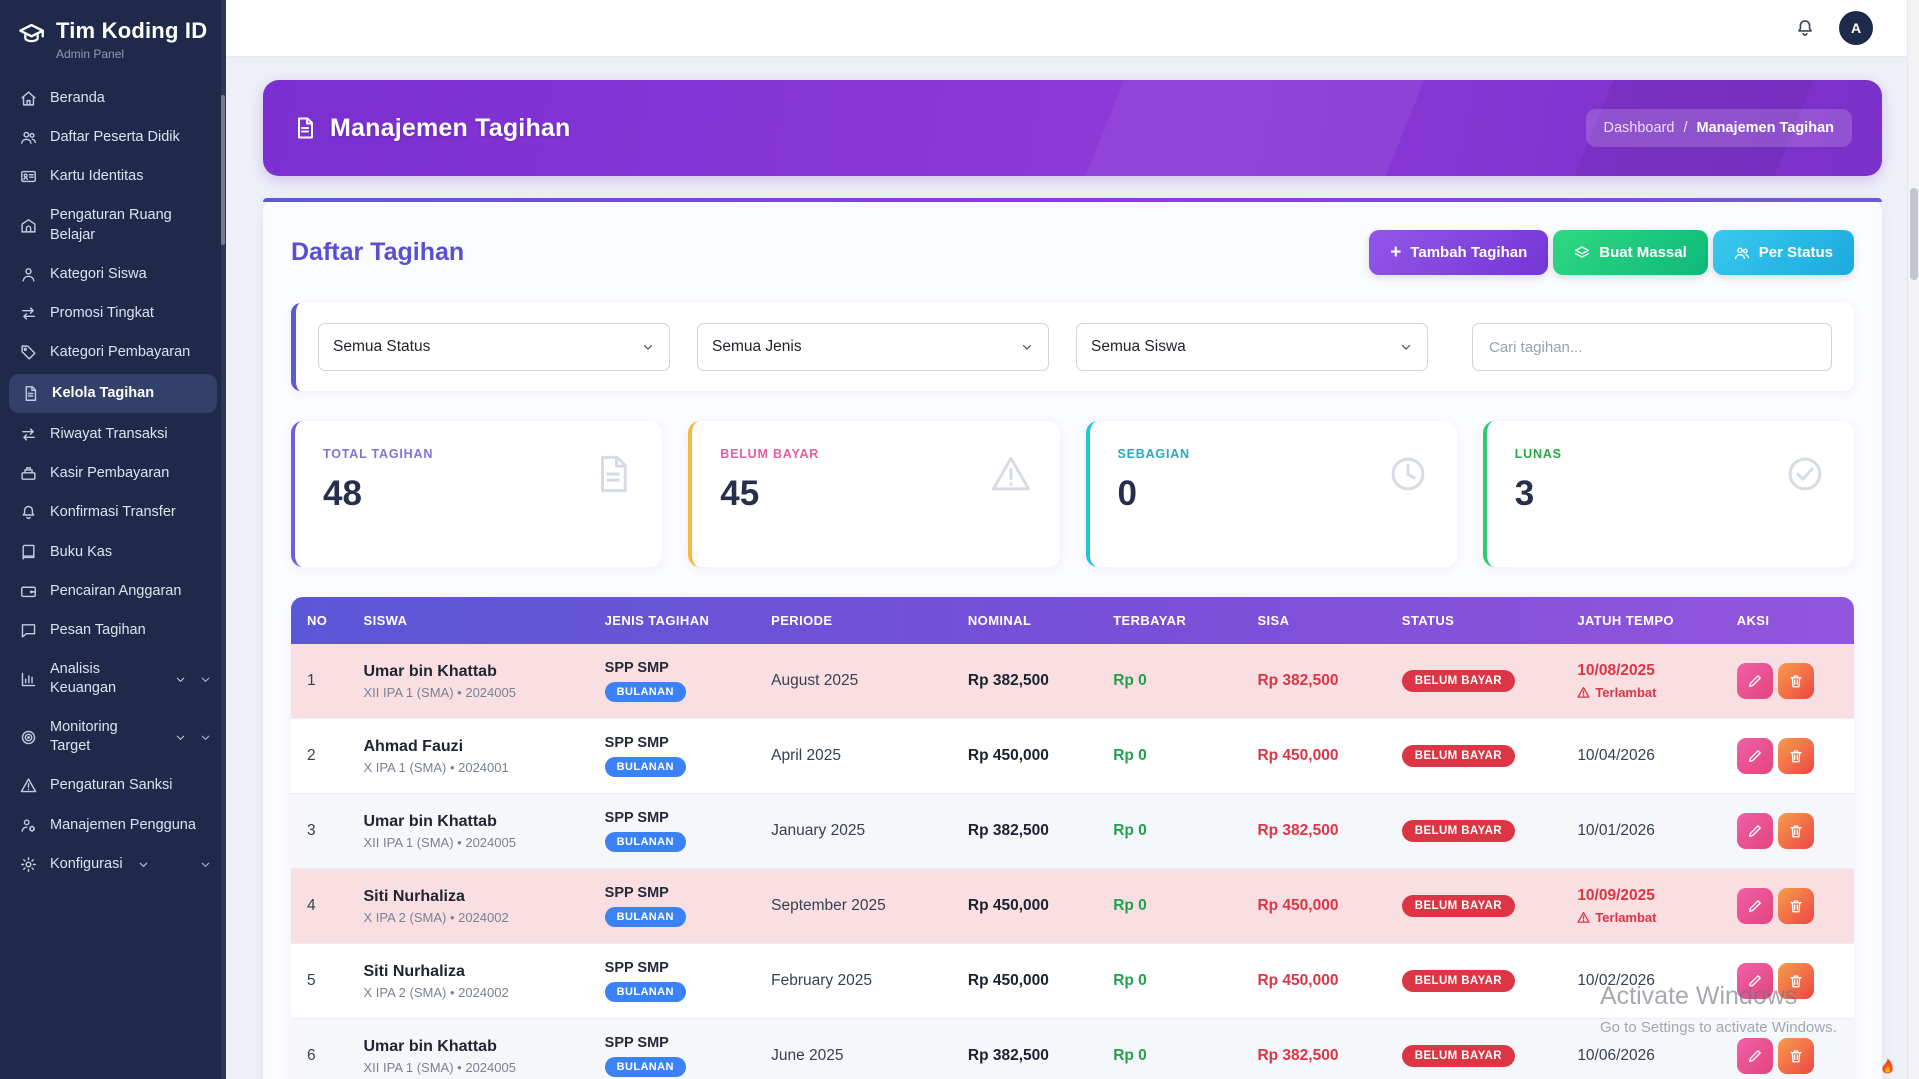 The height and width of the screenshot is (1079, 1919). Describe the element at coordinates (1856, 28) in the screenshot. I see `avatar: A` at that location.